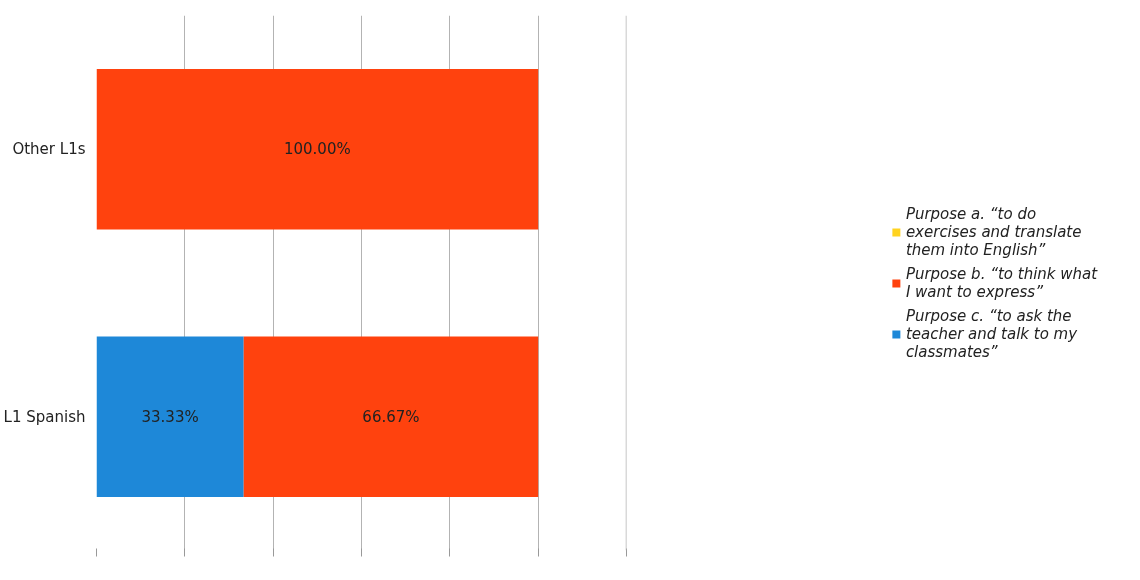  I want to click on legend-label: Purpose c. “to ask the teacher and talk to my classmates”, so click(991, 333).